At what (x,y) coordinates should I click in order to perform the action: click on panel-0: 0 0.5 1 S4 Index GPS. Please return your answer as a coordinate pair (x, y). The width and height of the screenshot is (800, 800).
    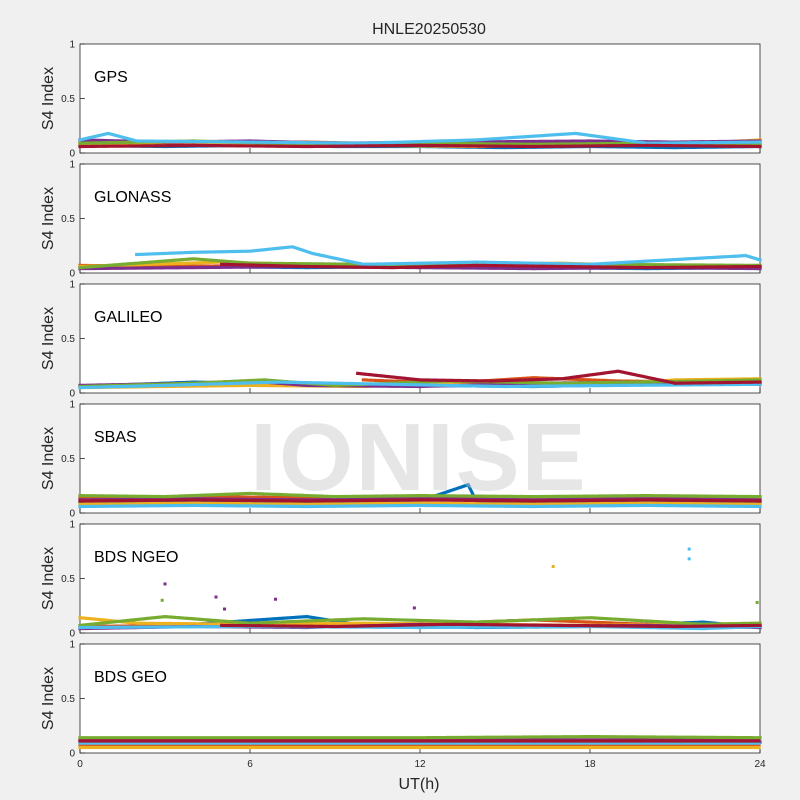
    Looking at the image, I should click on (401, 100).